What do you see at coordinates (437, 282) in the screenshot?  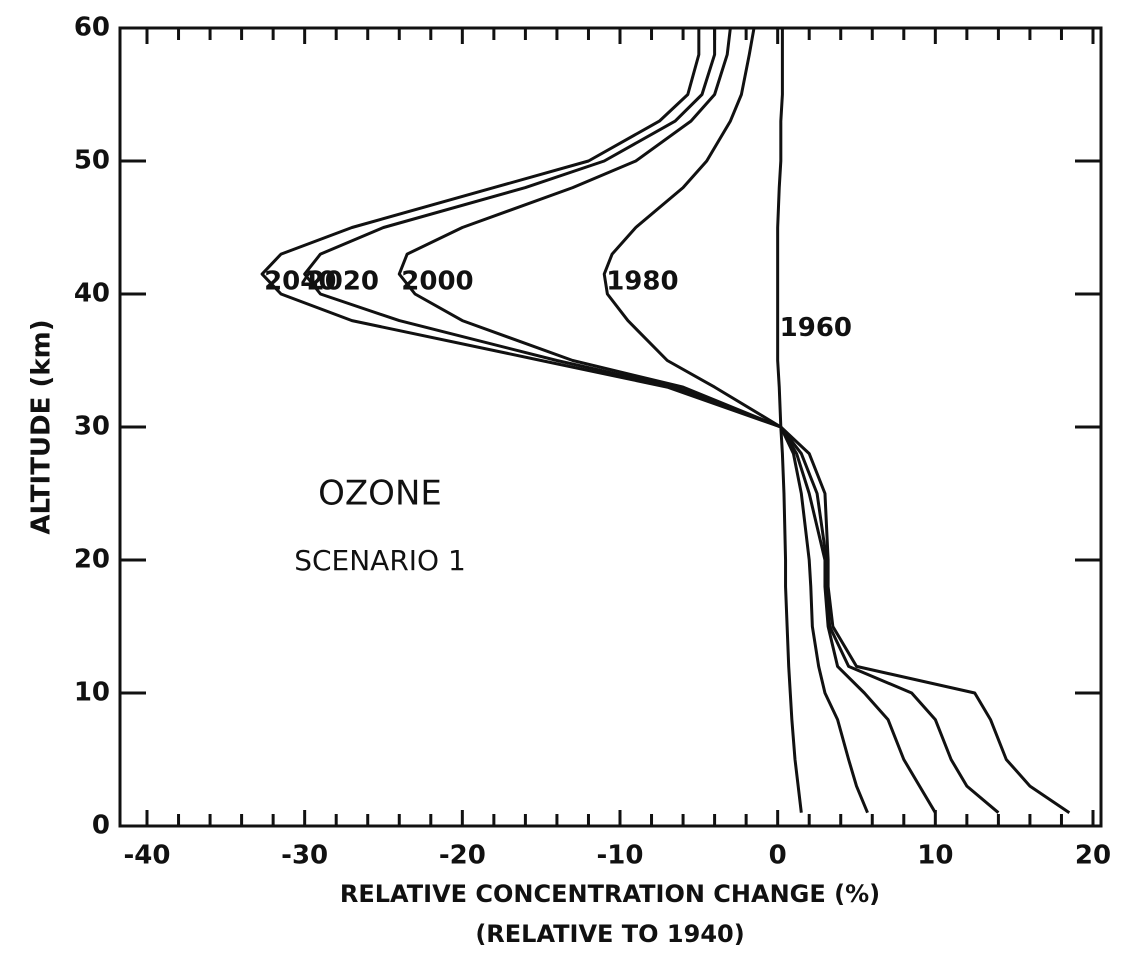 I see `series-label: 2000` at bounding box center [437, 282].